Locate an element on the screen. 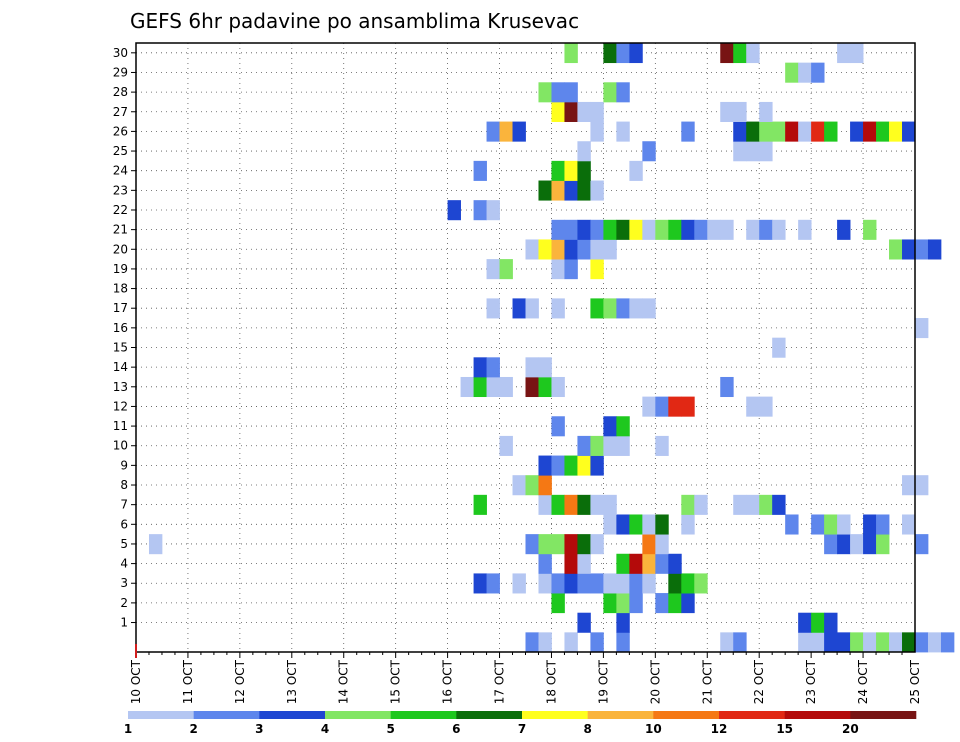 The width and height of the screenshot is (960, 742). legend-label: 1 is located at coordinates (128, 729).